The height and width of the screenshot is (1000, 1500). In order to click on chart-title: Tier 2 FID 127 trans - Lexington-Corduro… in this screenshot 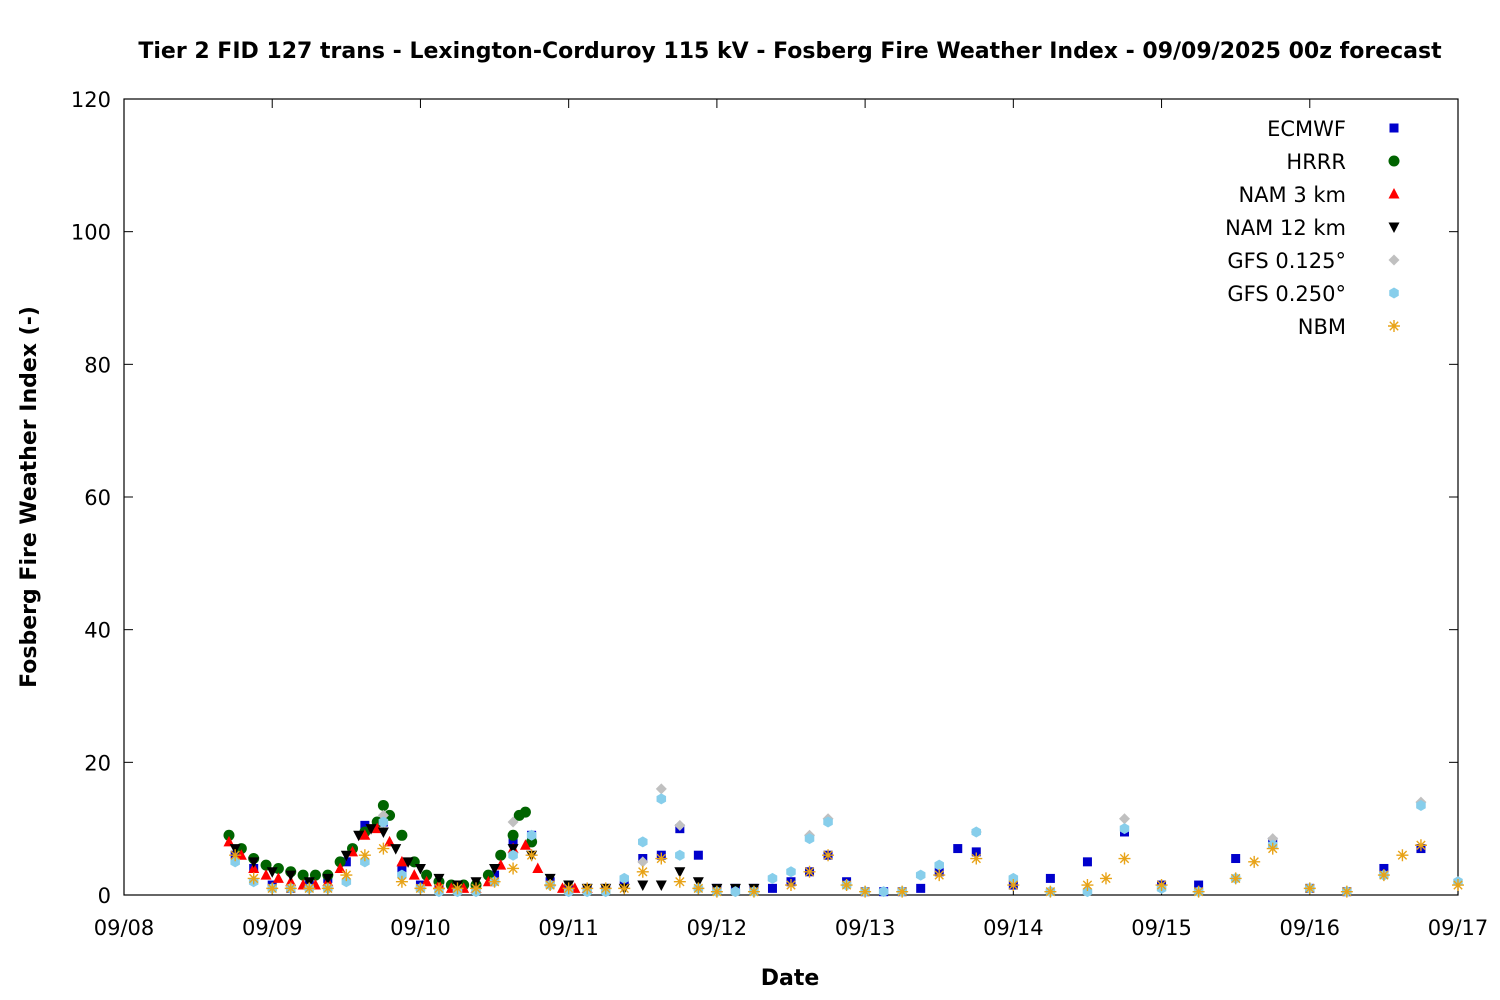, I will do `click(790, 51)`.